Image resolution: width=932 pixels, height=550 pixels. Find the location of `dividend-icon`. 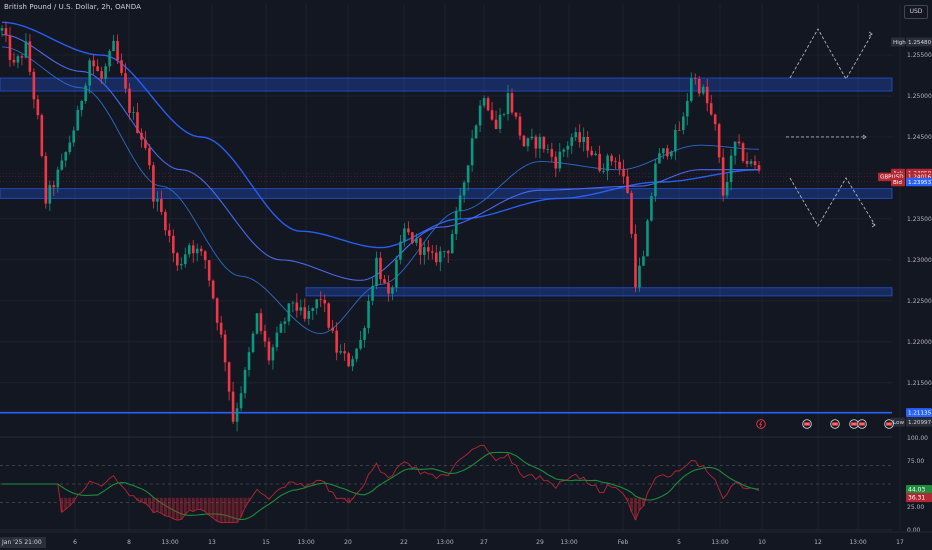

dividend-icon is located at coordinates (761, 424).